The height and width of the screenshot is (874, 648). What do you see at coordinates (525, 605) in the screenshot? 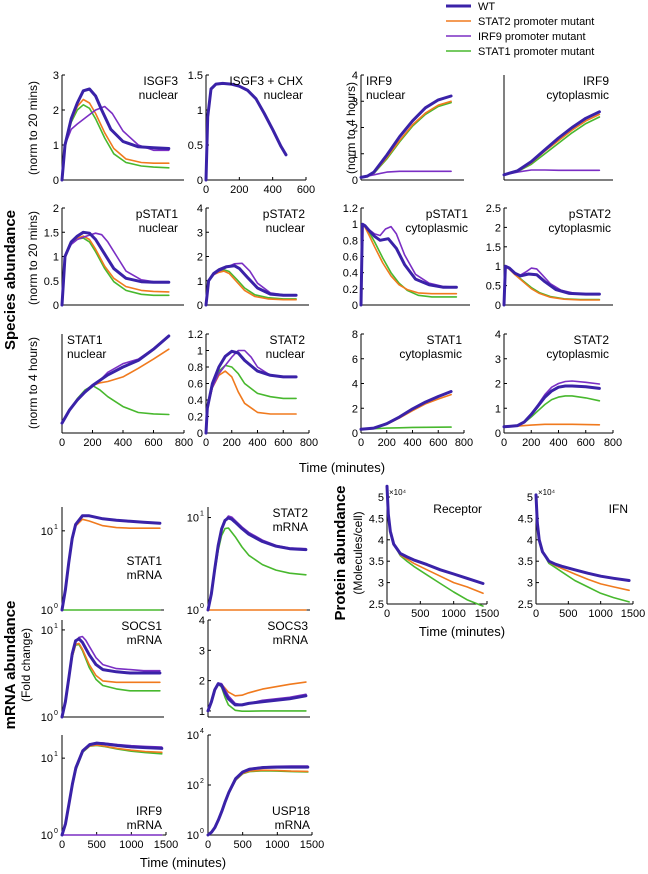
I see `y-tick-label: 2.5` at bounding box center [525, 605].